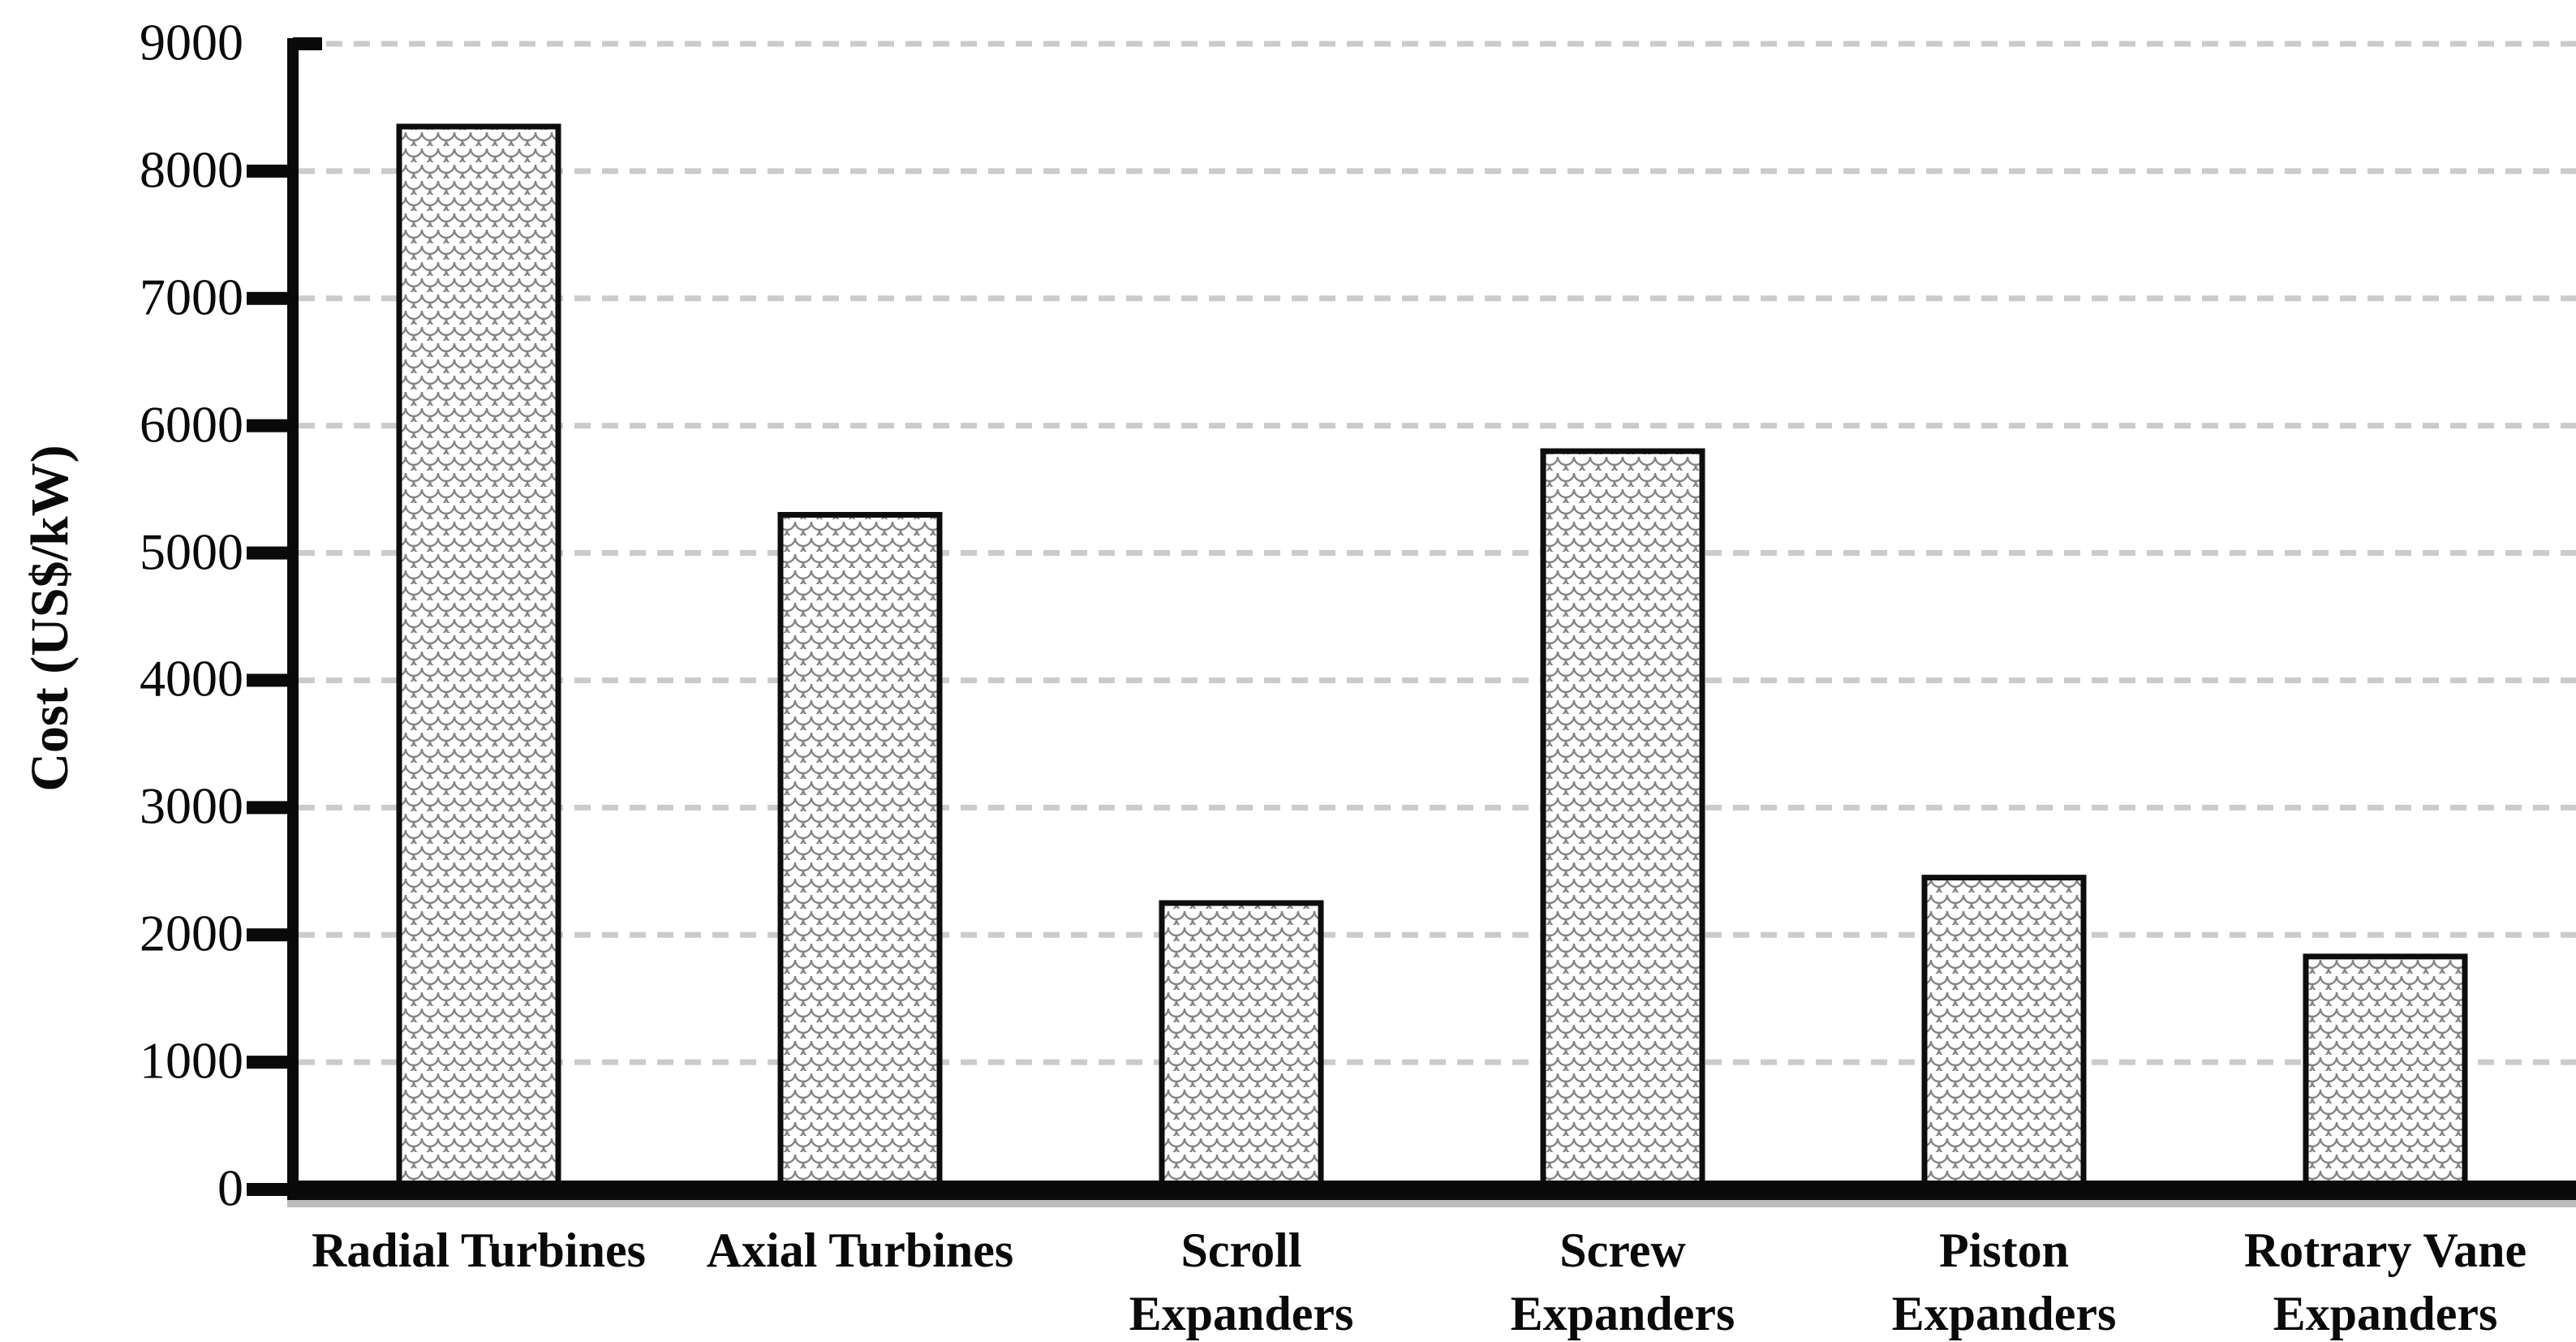 This screenshot has width=2576, height=1342. Describe the element at coordinates (1622, 820) in the screenshot. I see `bar-screw-expanders` at that location.